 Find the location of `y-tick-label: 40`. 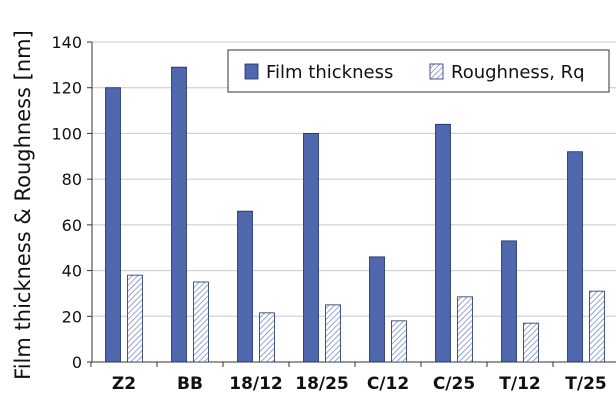

y-tick-label: 40 is located at coordinates (72, 271).